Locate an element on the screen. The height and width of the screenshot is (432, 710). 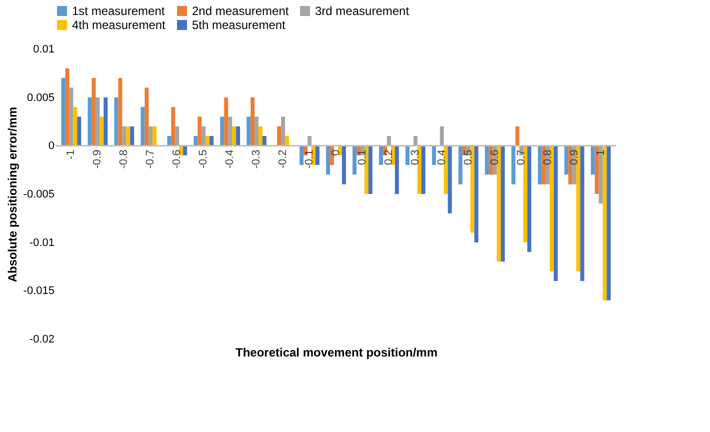
legend-label: 1st measurement is located at coordinates (119, 11).